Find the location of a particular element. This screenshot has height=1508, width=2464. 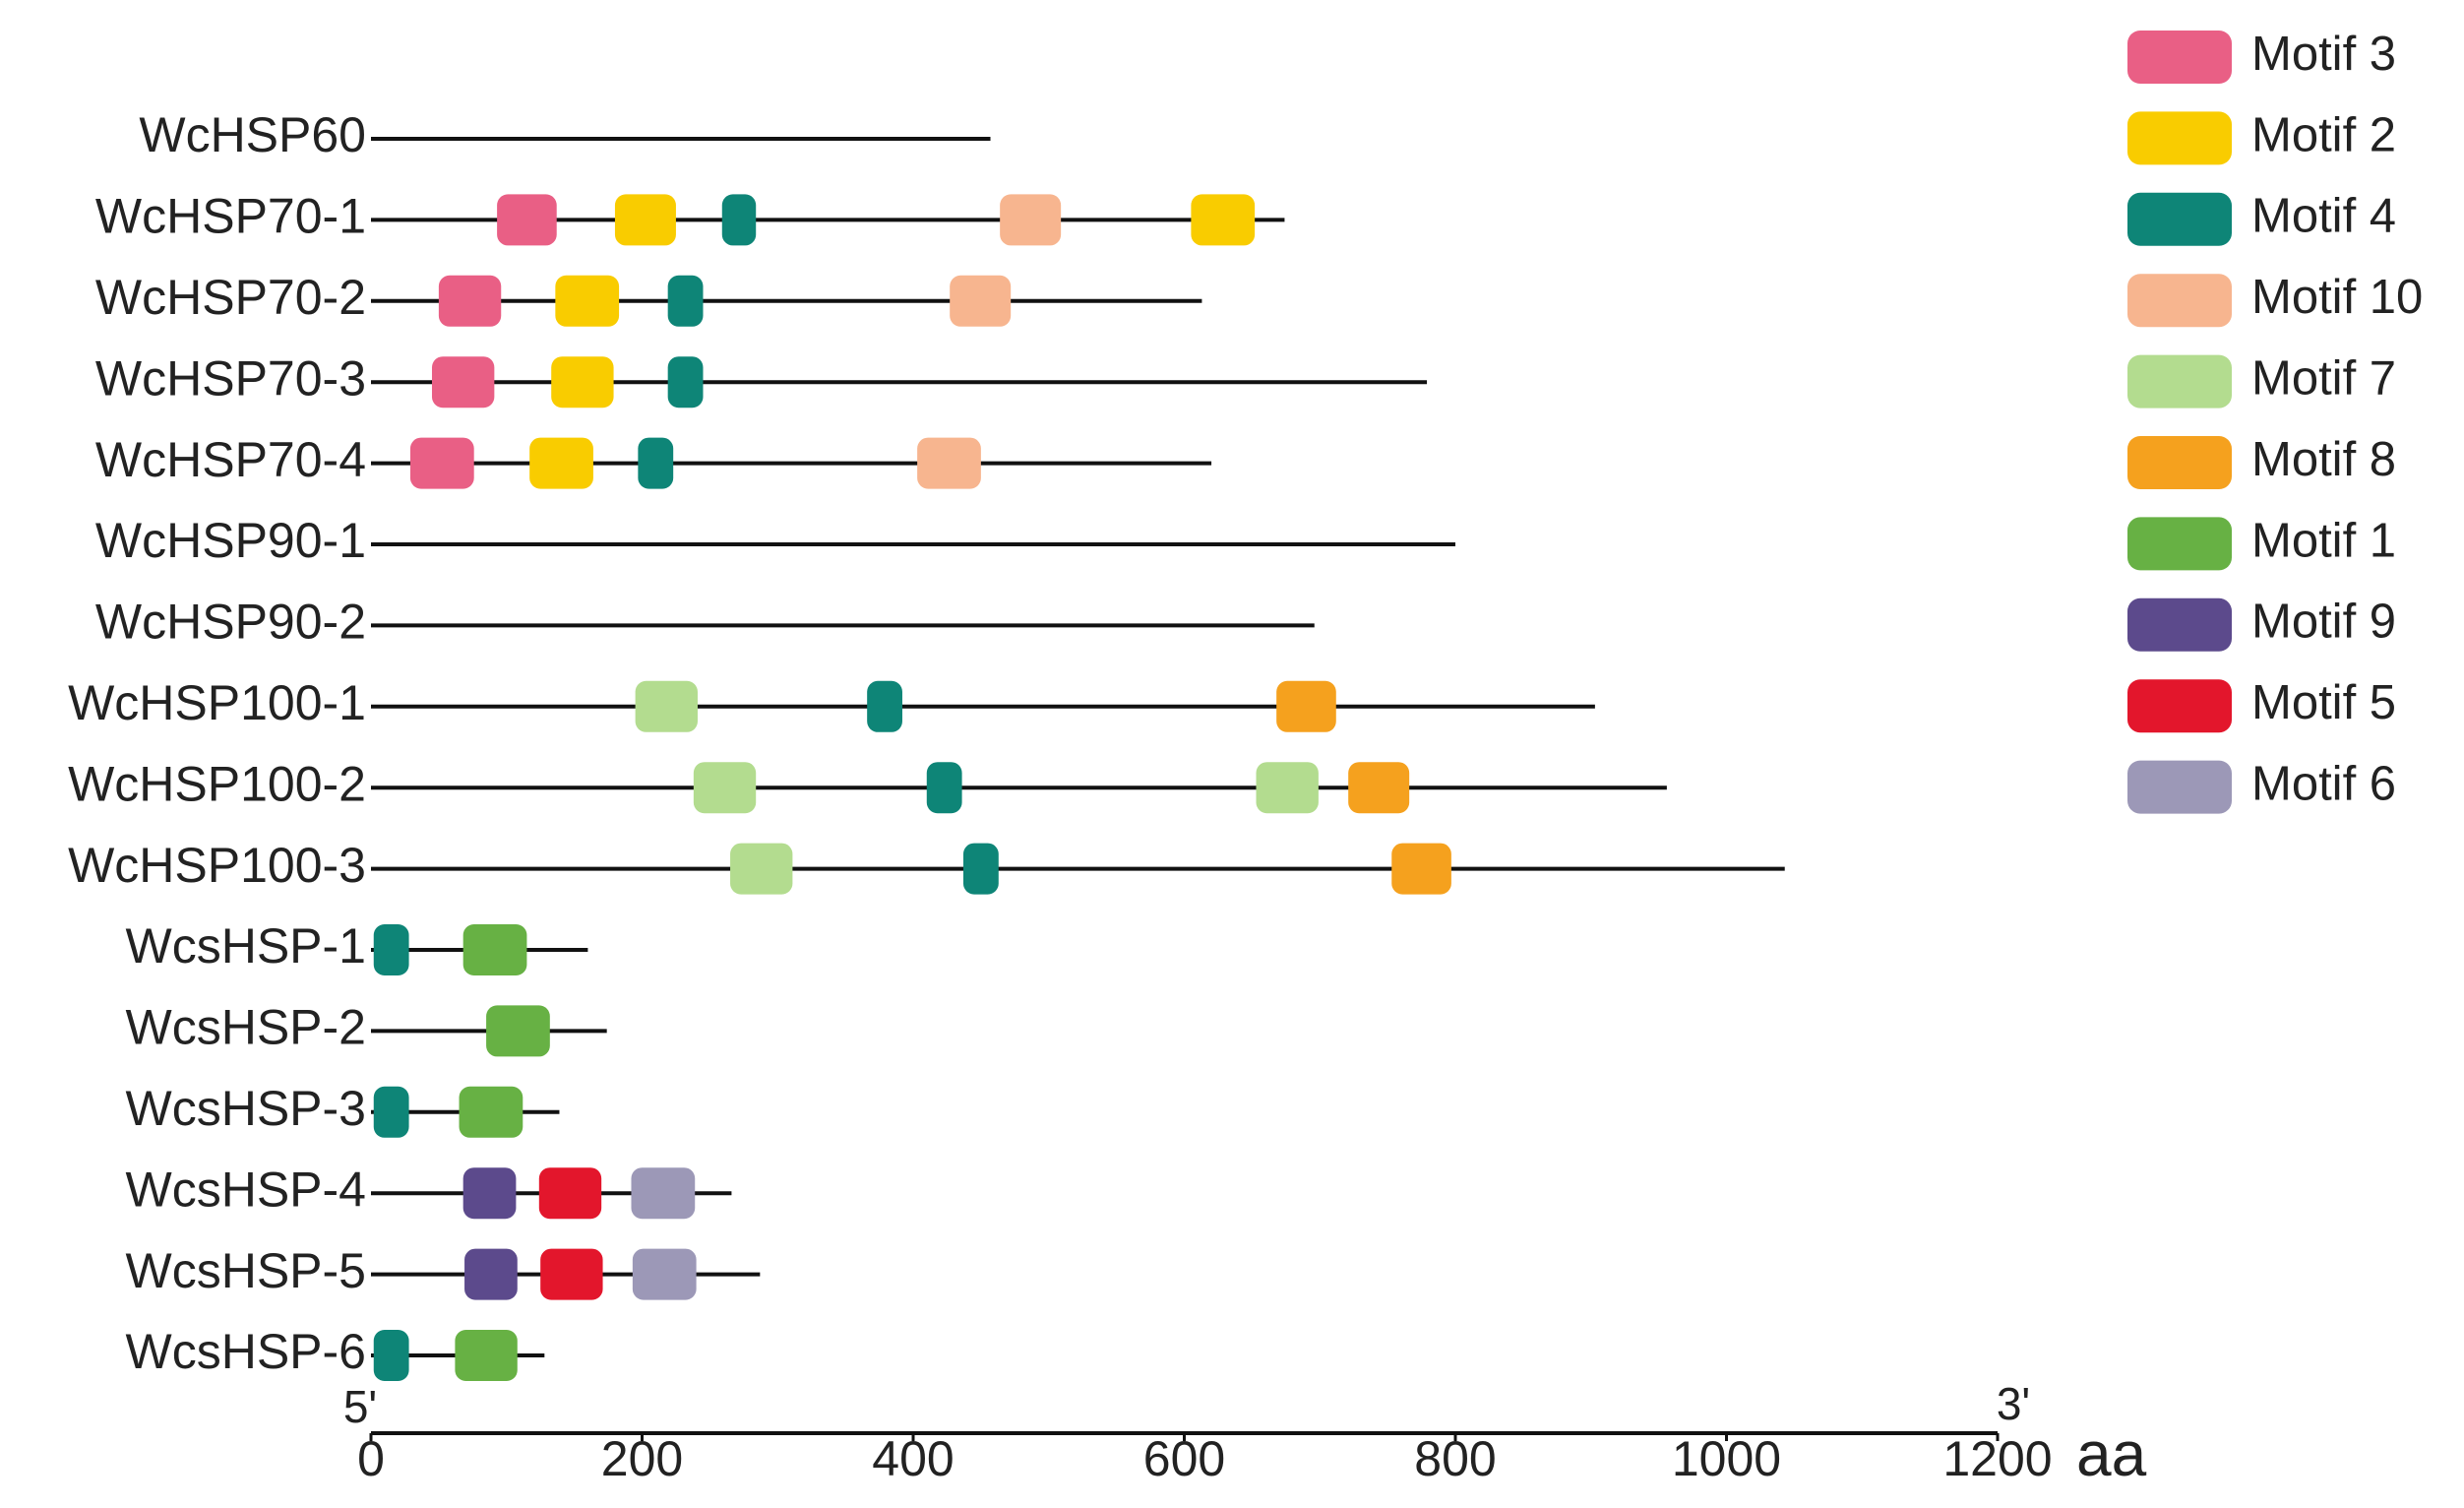

protein-label: WcsHSP-2 is located at coordinates (246, 1027).